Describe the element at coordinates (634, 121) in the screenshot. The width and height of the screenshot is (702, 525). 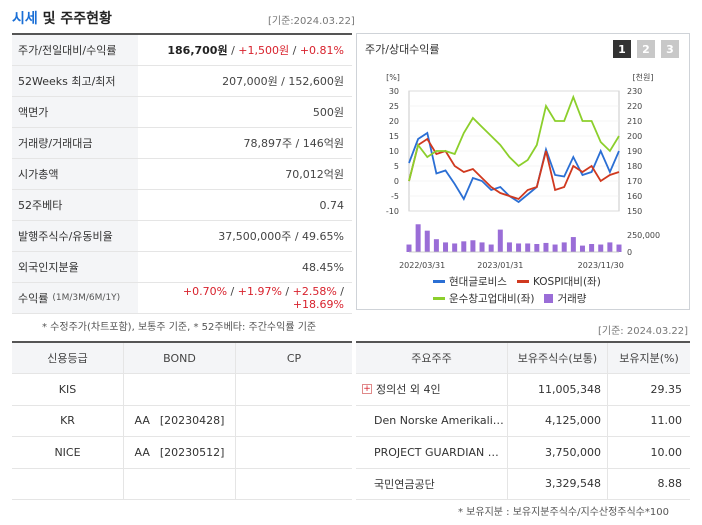
I see `right-tick-label: 210` at that location.